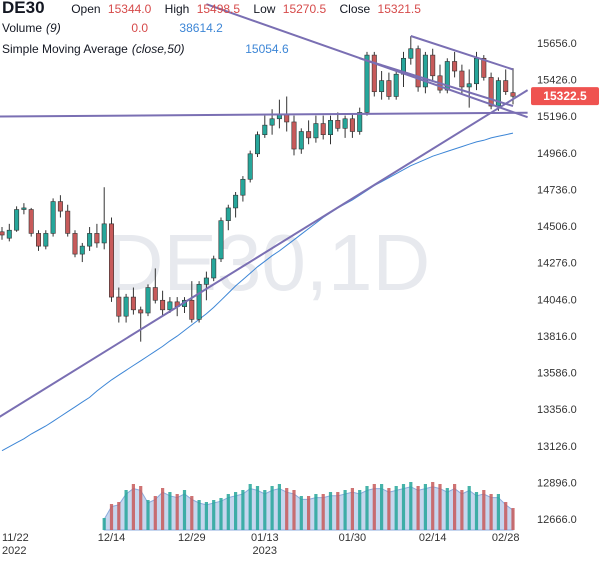 This screenshot has width=599, height=562. Describe the element at coordinates (23, 8) in the screenshot. I see `symbol-name: DE30` at that location.